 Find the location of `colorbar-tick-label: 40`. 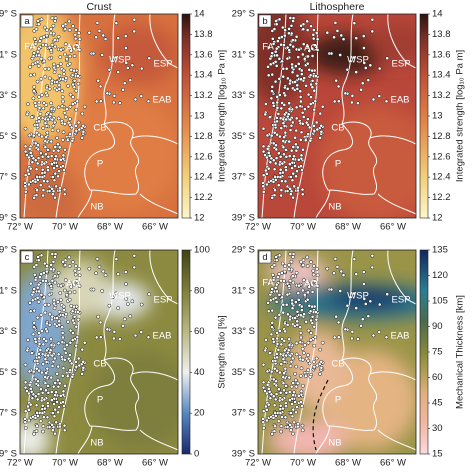

colorbar-tick-label: 40 is located at coordinates (199, 372).